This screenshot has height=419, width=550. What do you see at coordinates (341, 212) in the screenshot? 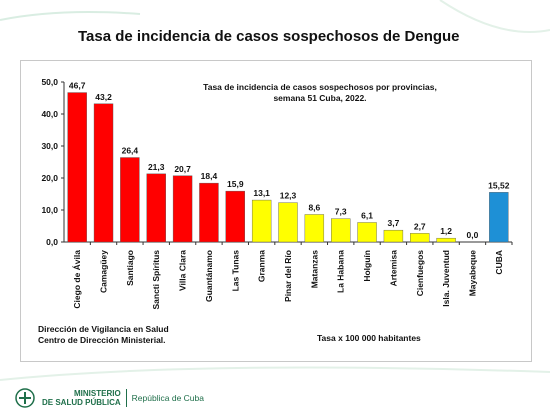
I see `bar-value-label: 7,3` at bounding box center [341, 212].